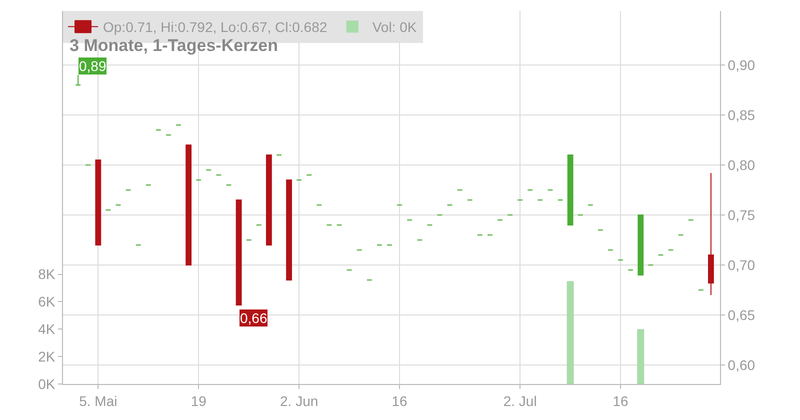 The image size is (800, 420). I want to click on x-tick-label: 2. Jun, so click(299, 400).